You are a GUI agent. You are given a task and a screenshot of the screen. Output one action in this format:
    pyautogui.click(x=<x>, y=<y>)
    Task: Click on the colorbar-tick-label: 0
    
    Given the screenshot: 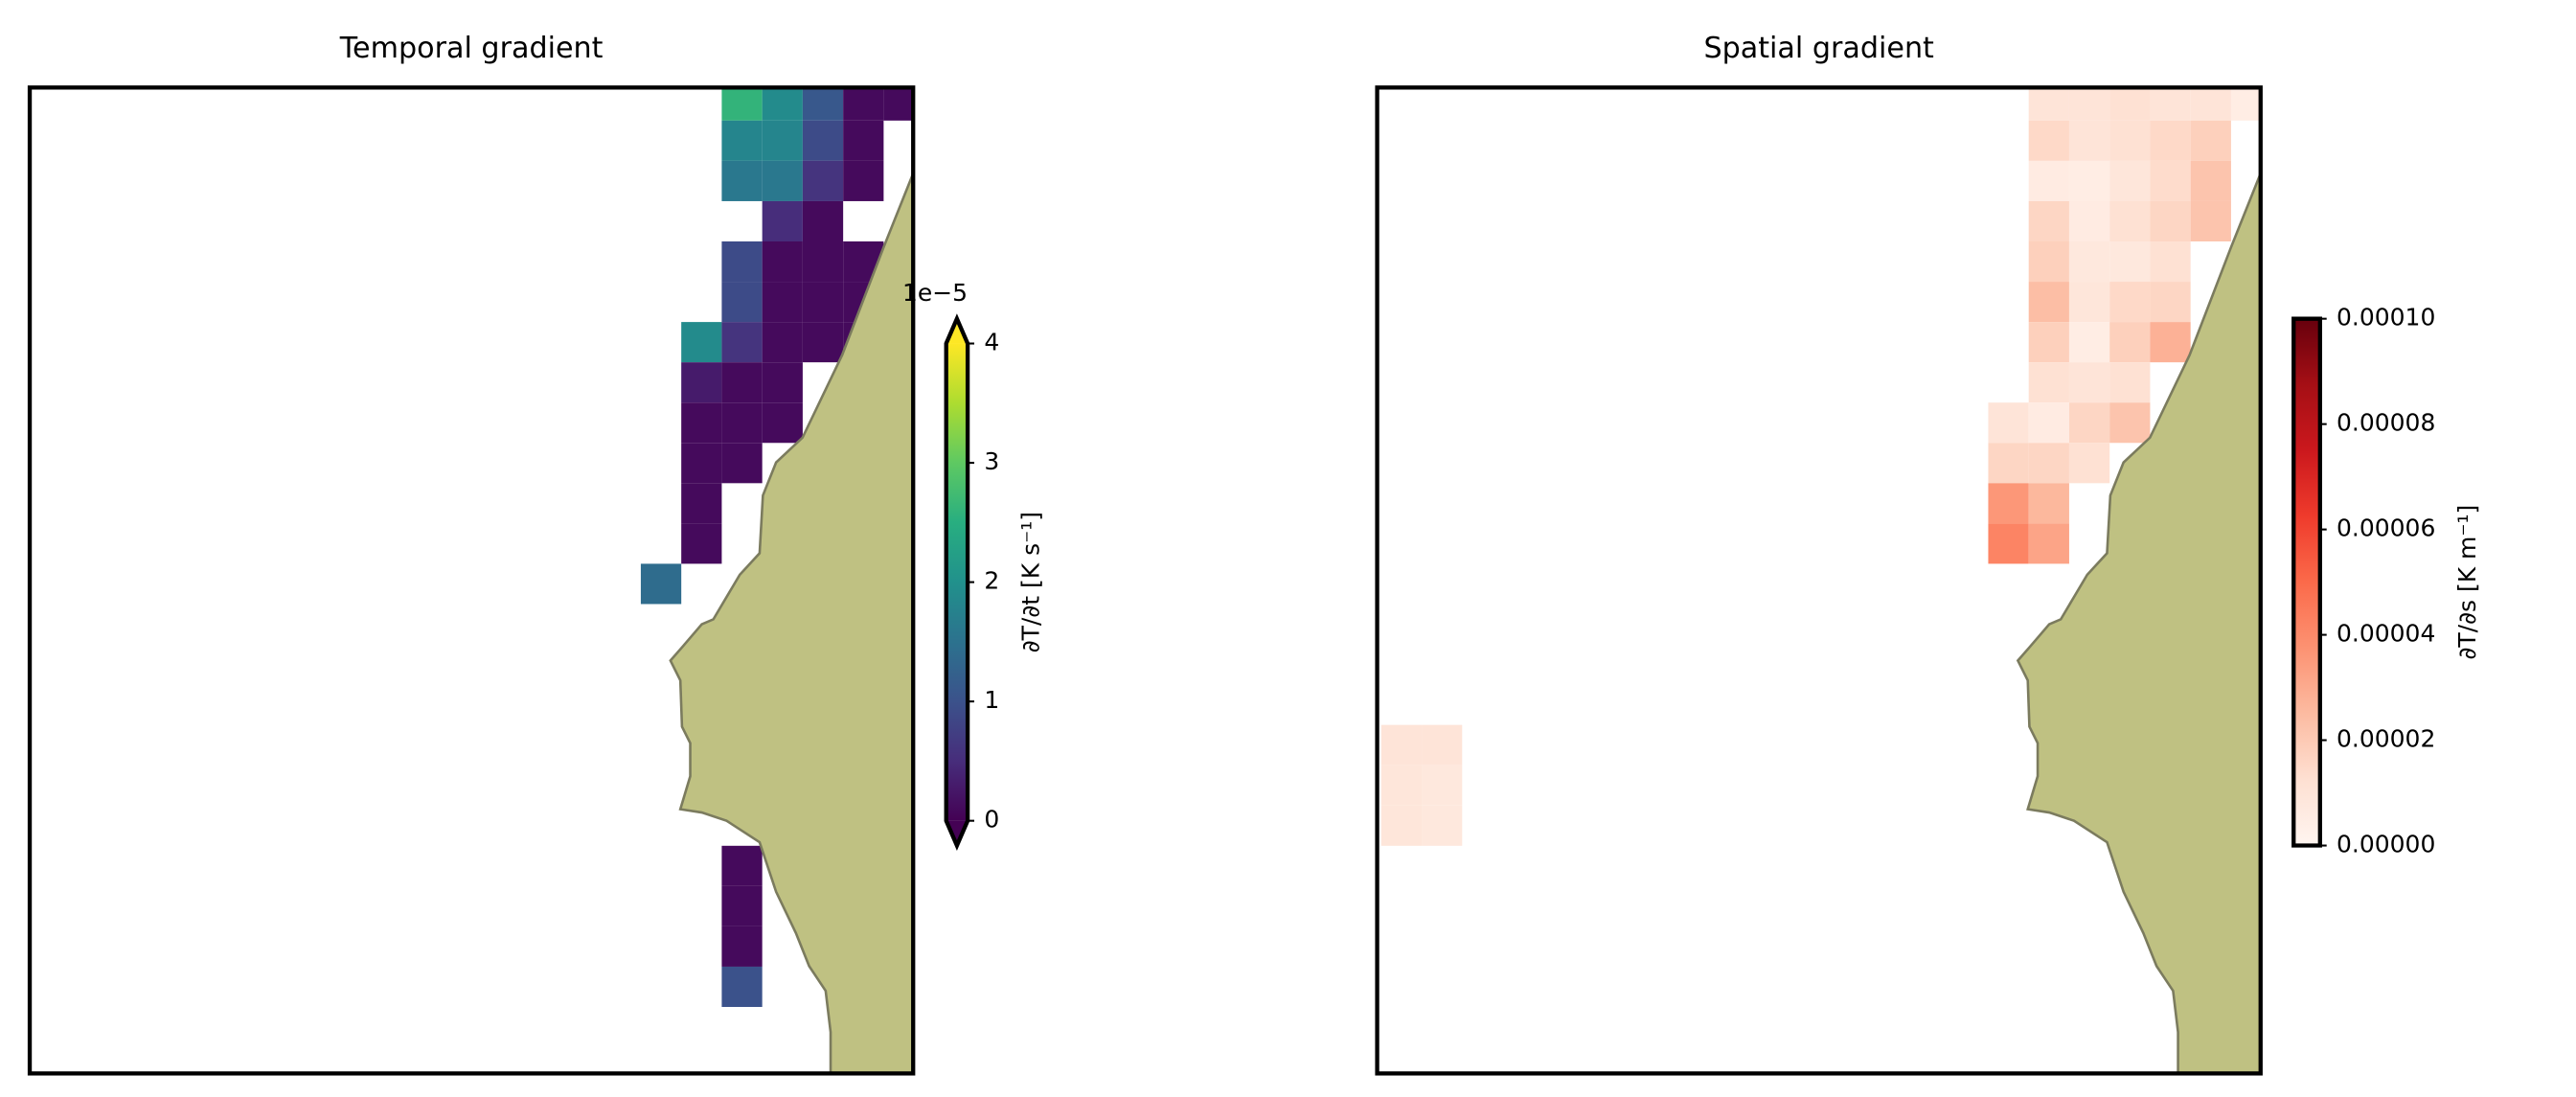 What is the action you would take?
    pyautogui.click(x=991, y=820)
    